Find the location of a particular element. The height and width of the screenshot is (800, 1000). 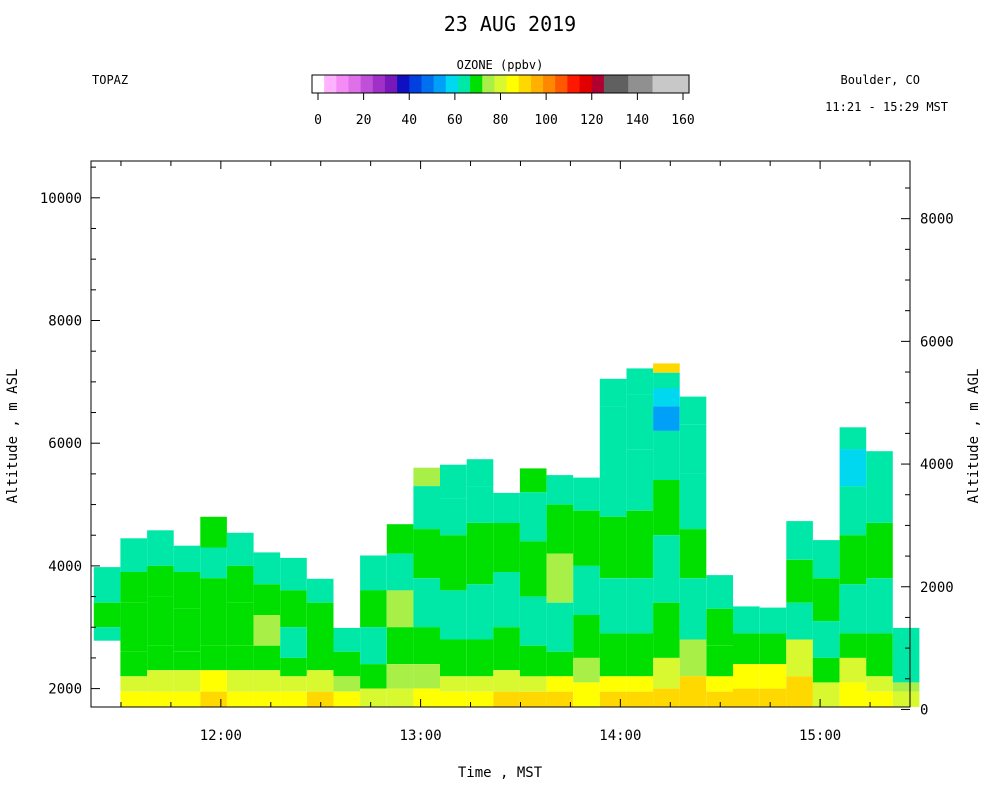

y-left-tick-label: 4000 is located at coordinates (65, 567).